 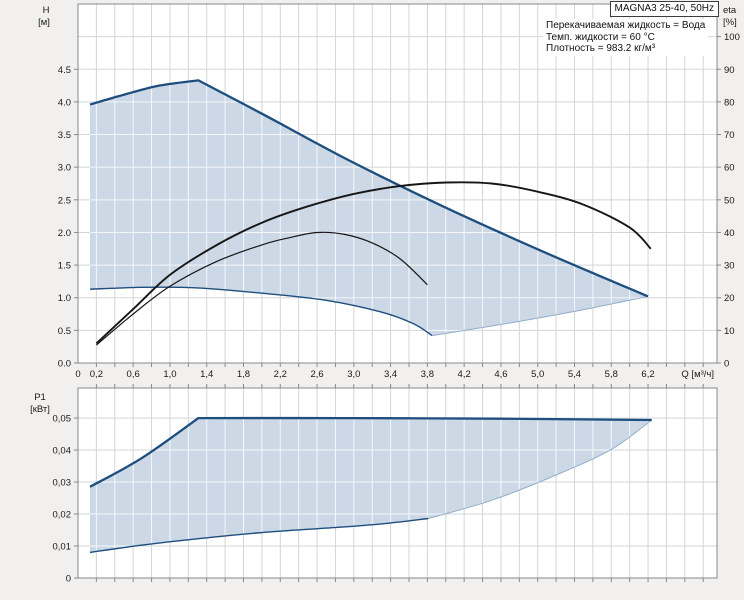 I want to click on q-axis-unit-label: Q [м³/ч], so click(x=697, y=374).